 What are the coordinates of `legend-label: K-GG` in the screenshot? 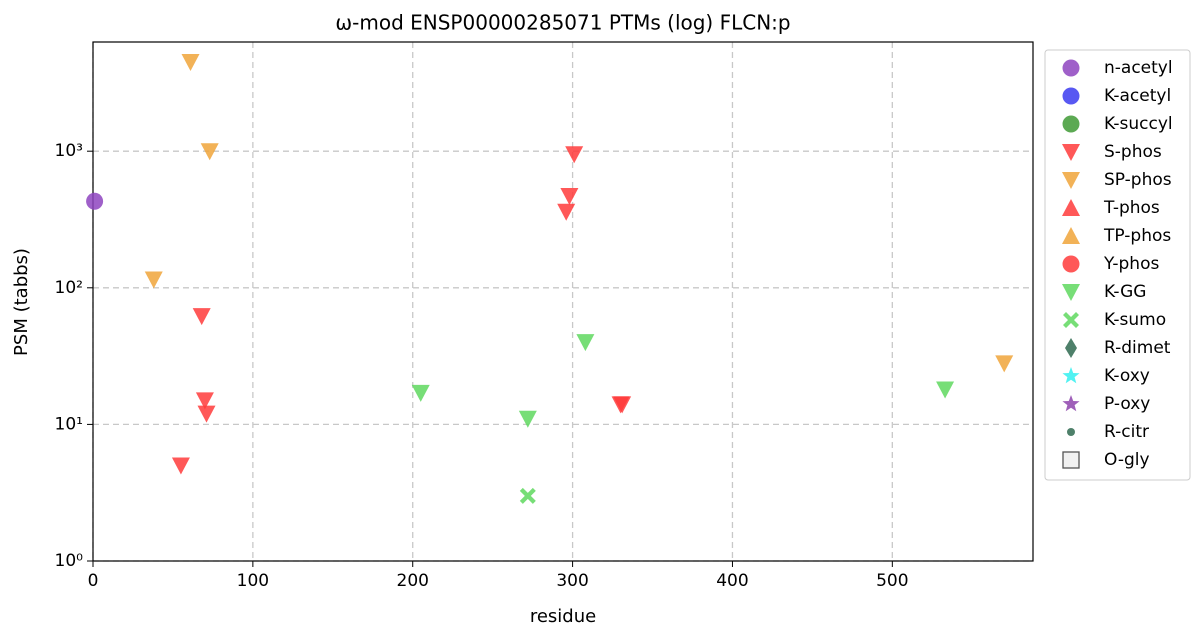 It's located at (1125, 292).